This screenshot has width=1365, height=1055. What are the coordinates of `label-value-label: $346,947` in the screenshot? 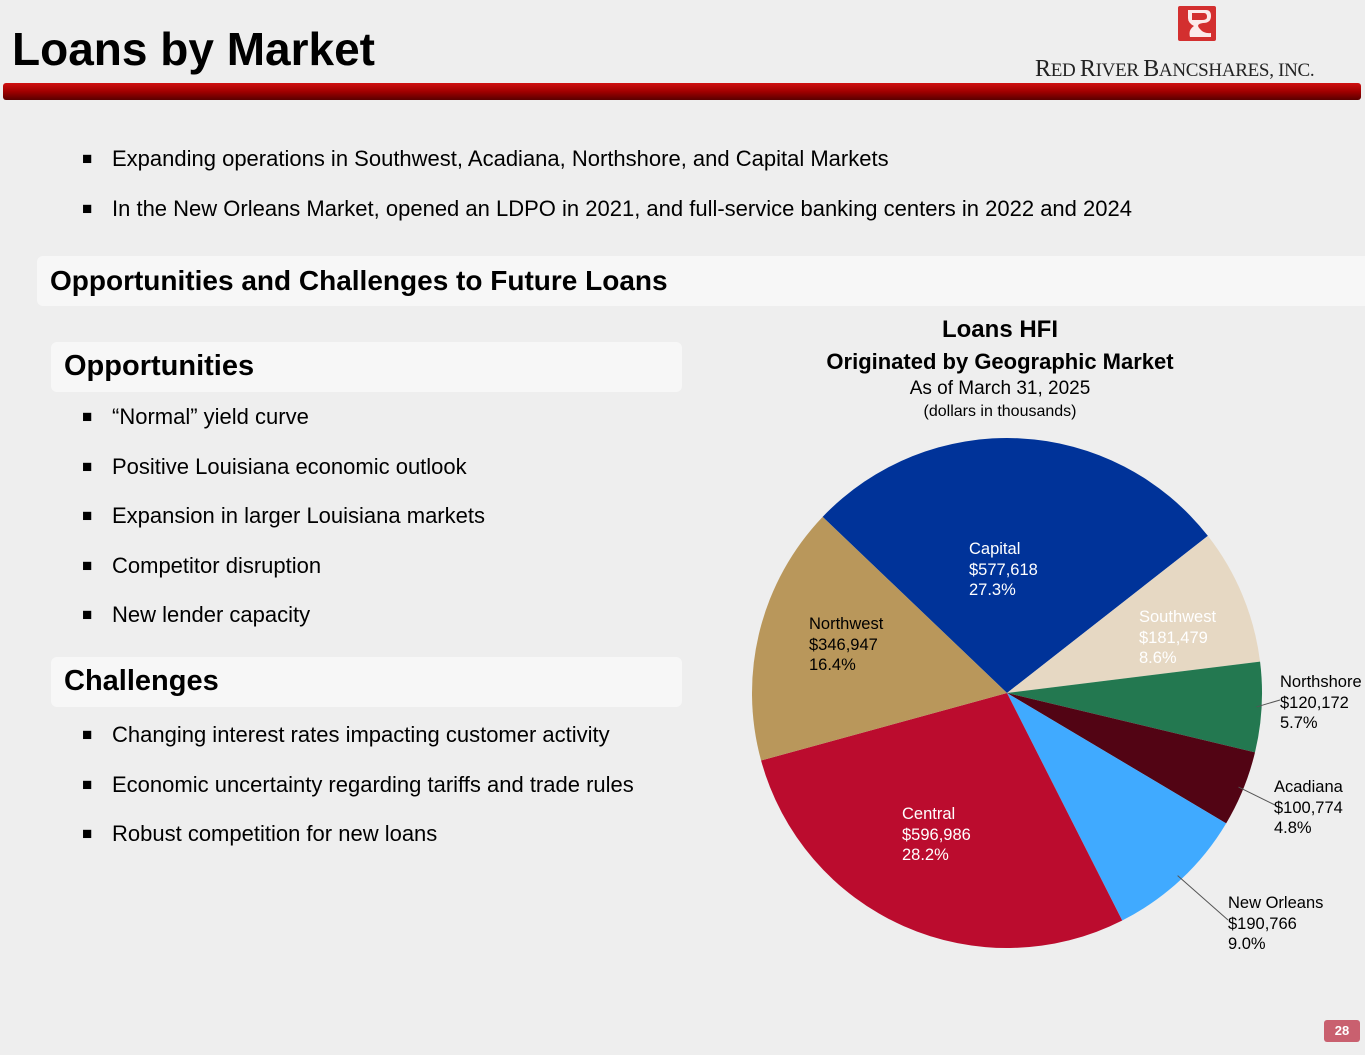 It's located at (843, 644).